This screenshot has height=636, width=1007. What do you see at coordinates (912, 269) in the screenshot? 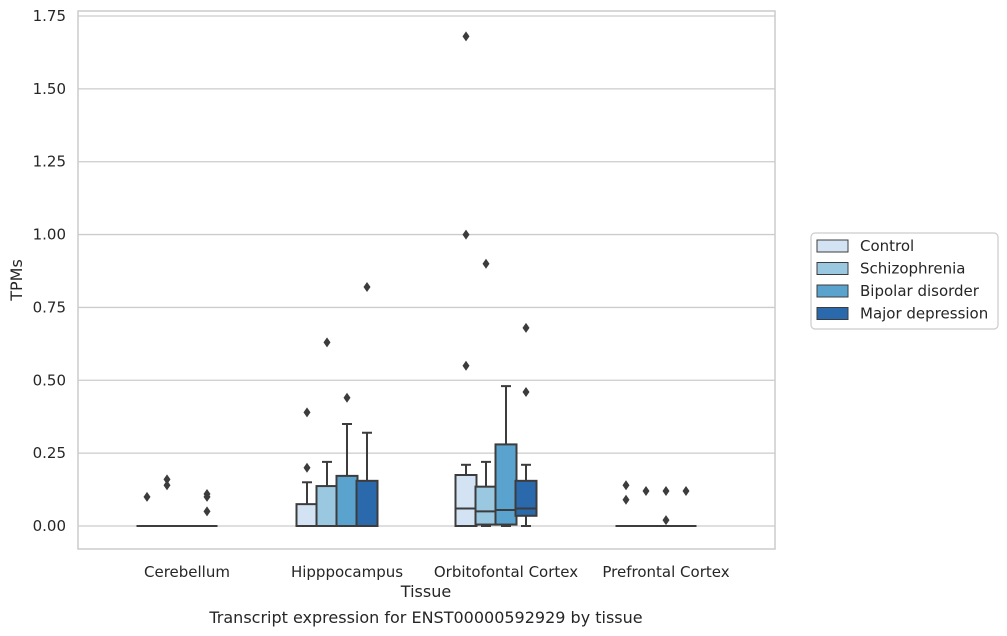
I see `legend-label: Schizophrenia` at bounding box center [912, 269].